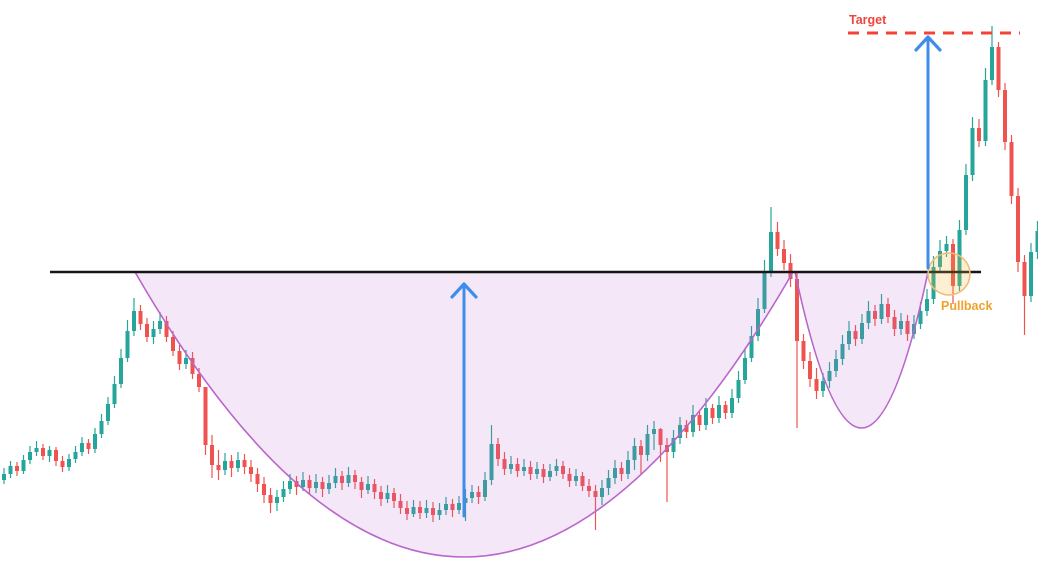 This screenshot has width=1038, height=581. What do you see at coordinates (868, 20) in the screenshot?
I see `target-label: Target` at bounding box center [868, 20].